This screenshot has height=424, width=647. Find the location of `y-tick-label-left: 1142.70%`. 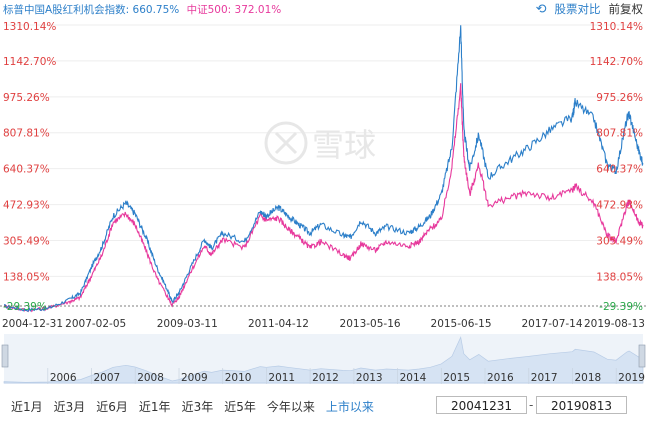

y-tick-label-left: 1142.70% is located at coordinates (29, 62).